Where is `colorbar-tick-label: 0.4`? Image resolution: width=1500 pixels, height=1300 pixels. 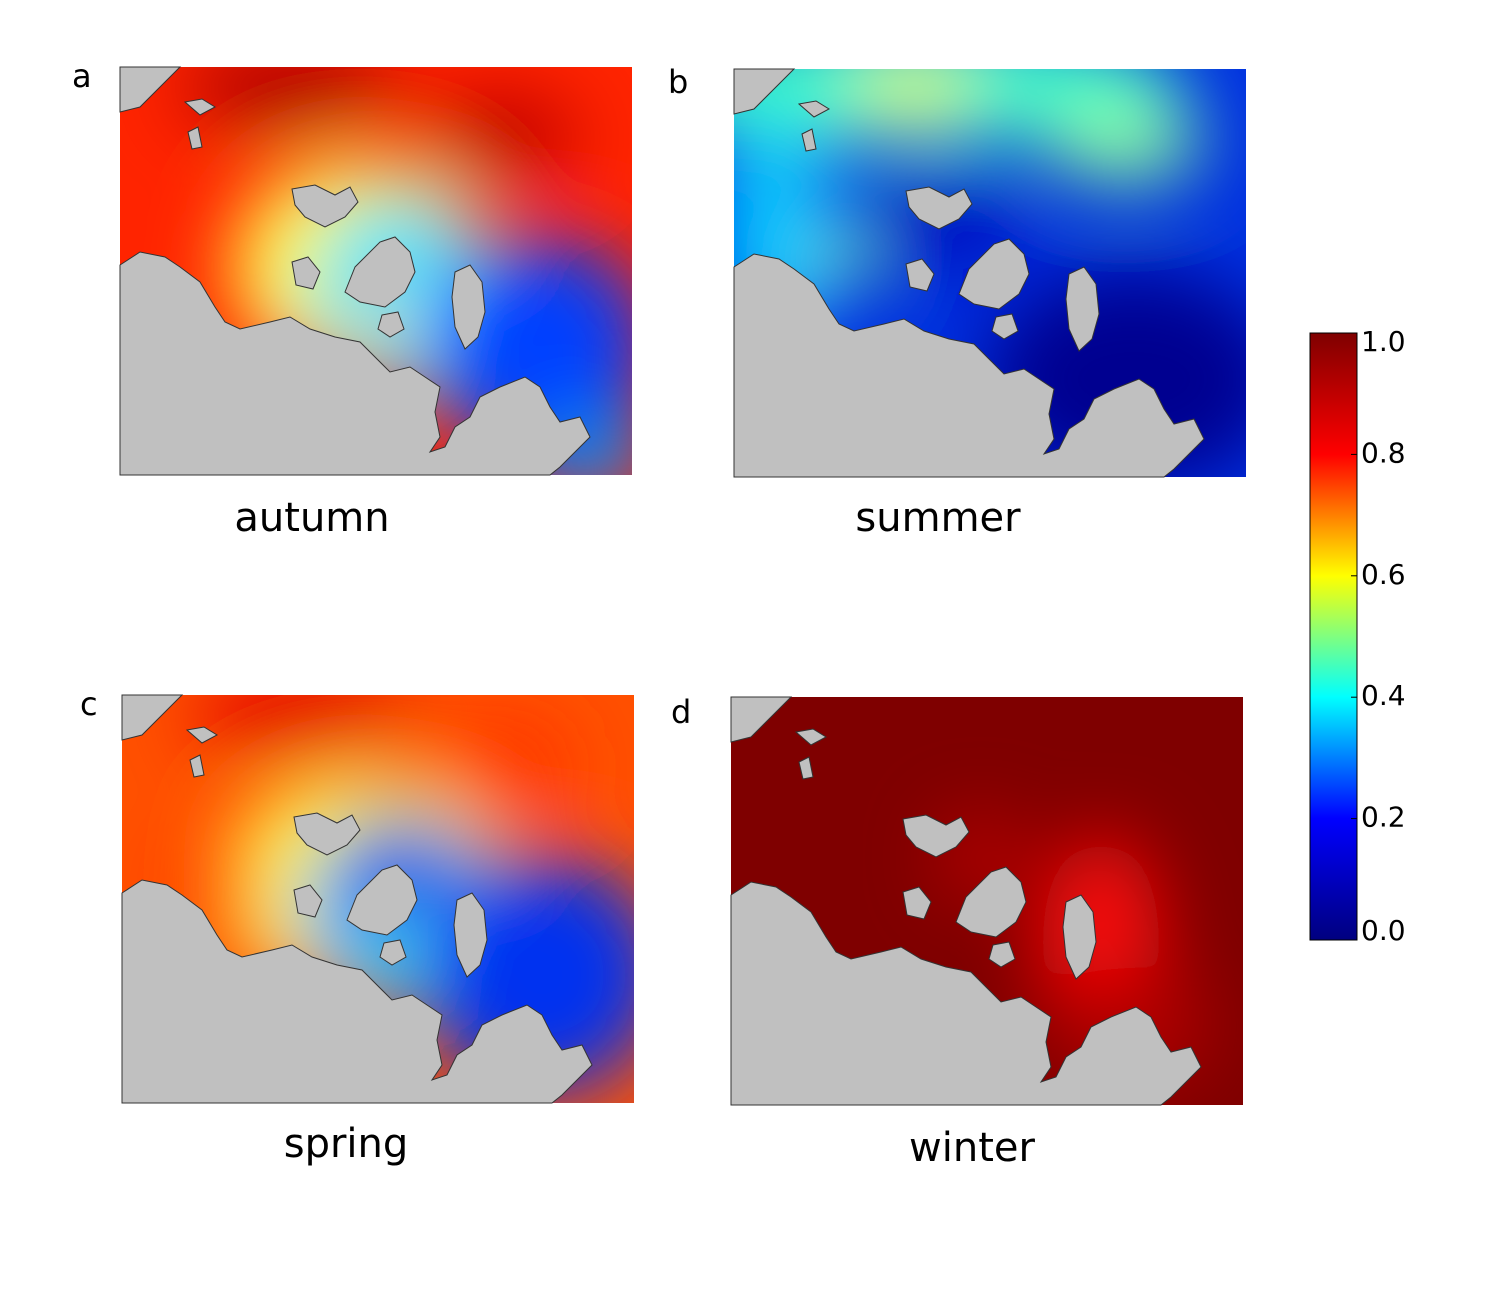 colorbar-tick-label: 0.4 is located at coordinates (1383, 695).